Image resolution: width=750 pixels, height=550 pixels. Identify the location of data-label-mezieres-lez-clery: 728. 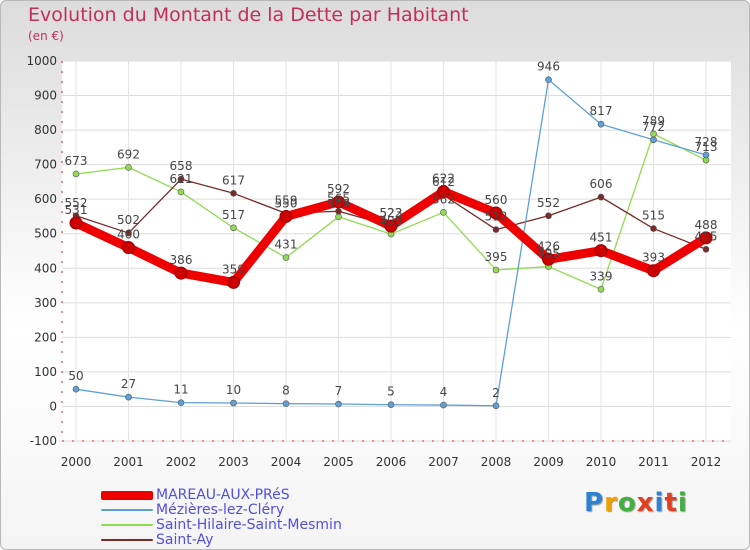
(706, 142).